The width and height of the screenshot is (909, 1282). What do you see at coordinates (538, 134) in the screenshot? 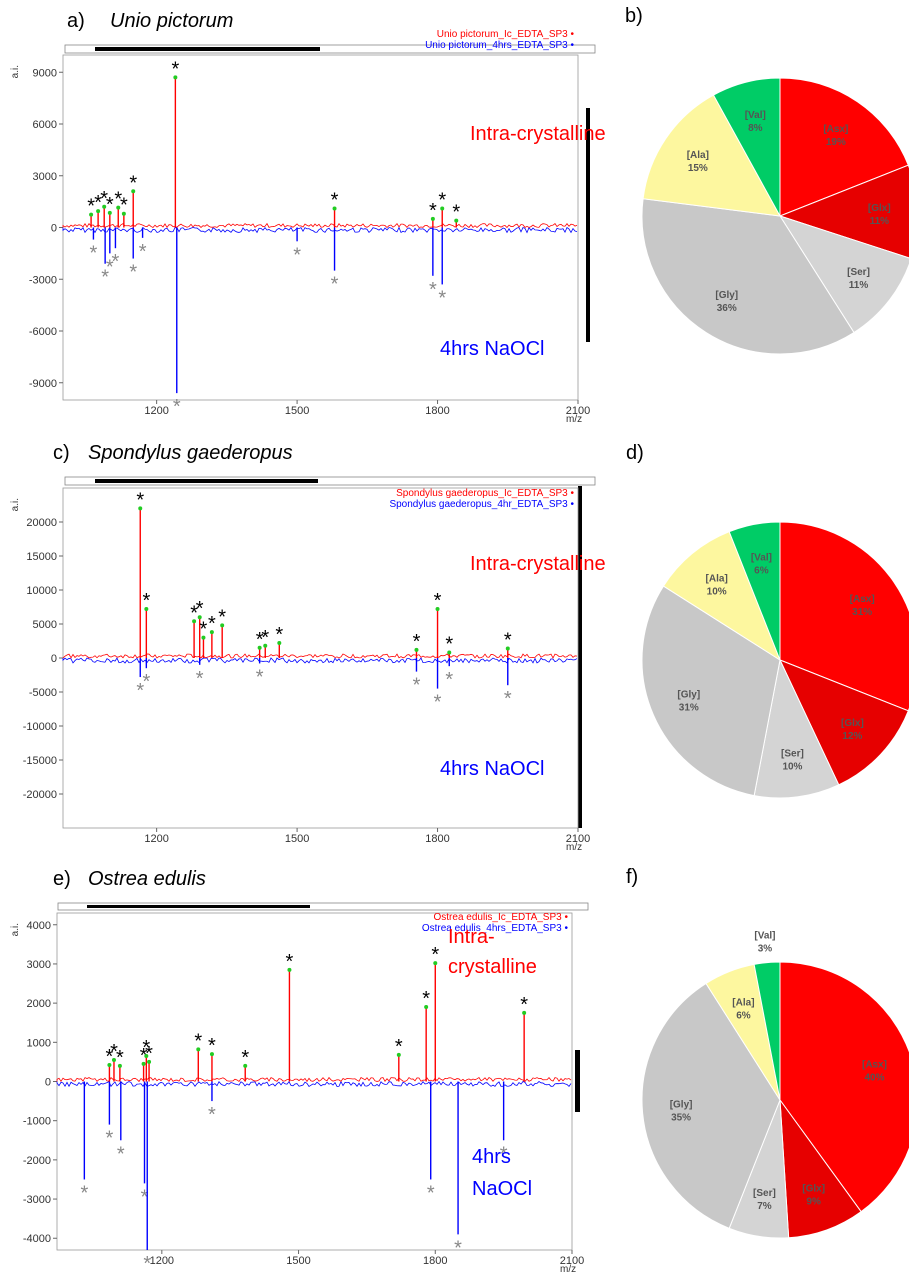
I see `spectrum-annotation: Intra-crystalline` at bounding box center [538, 134].